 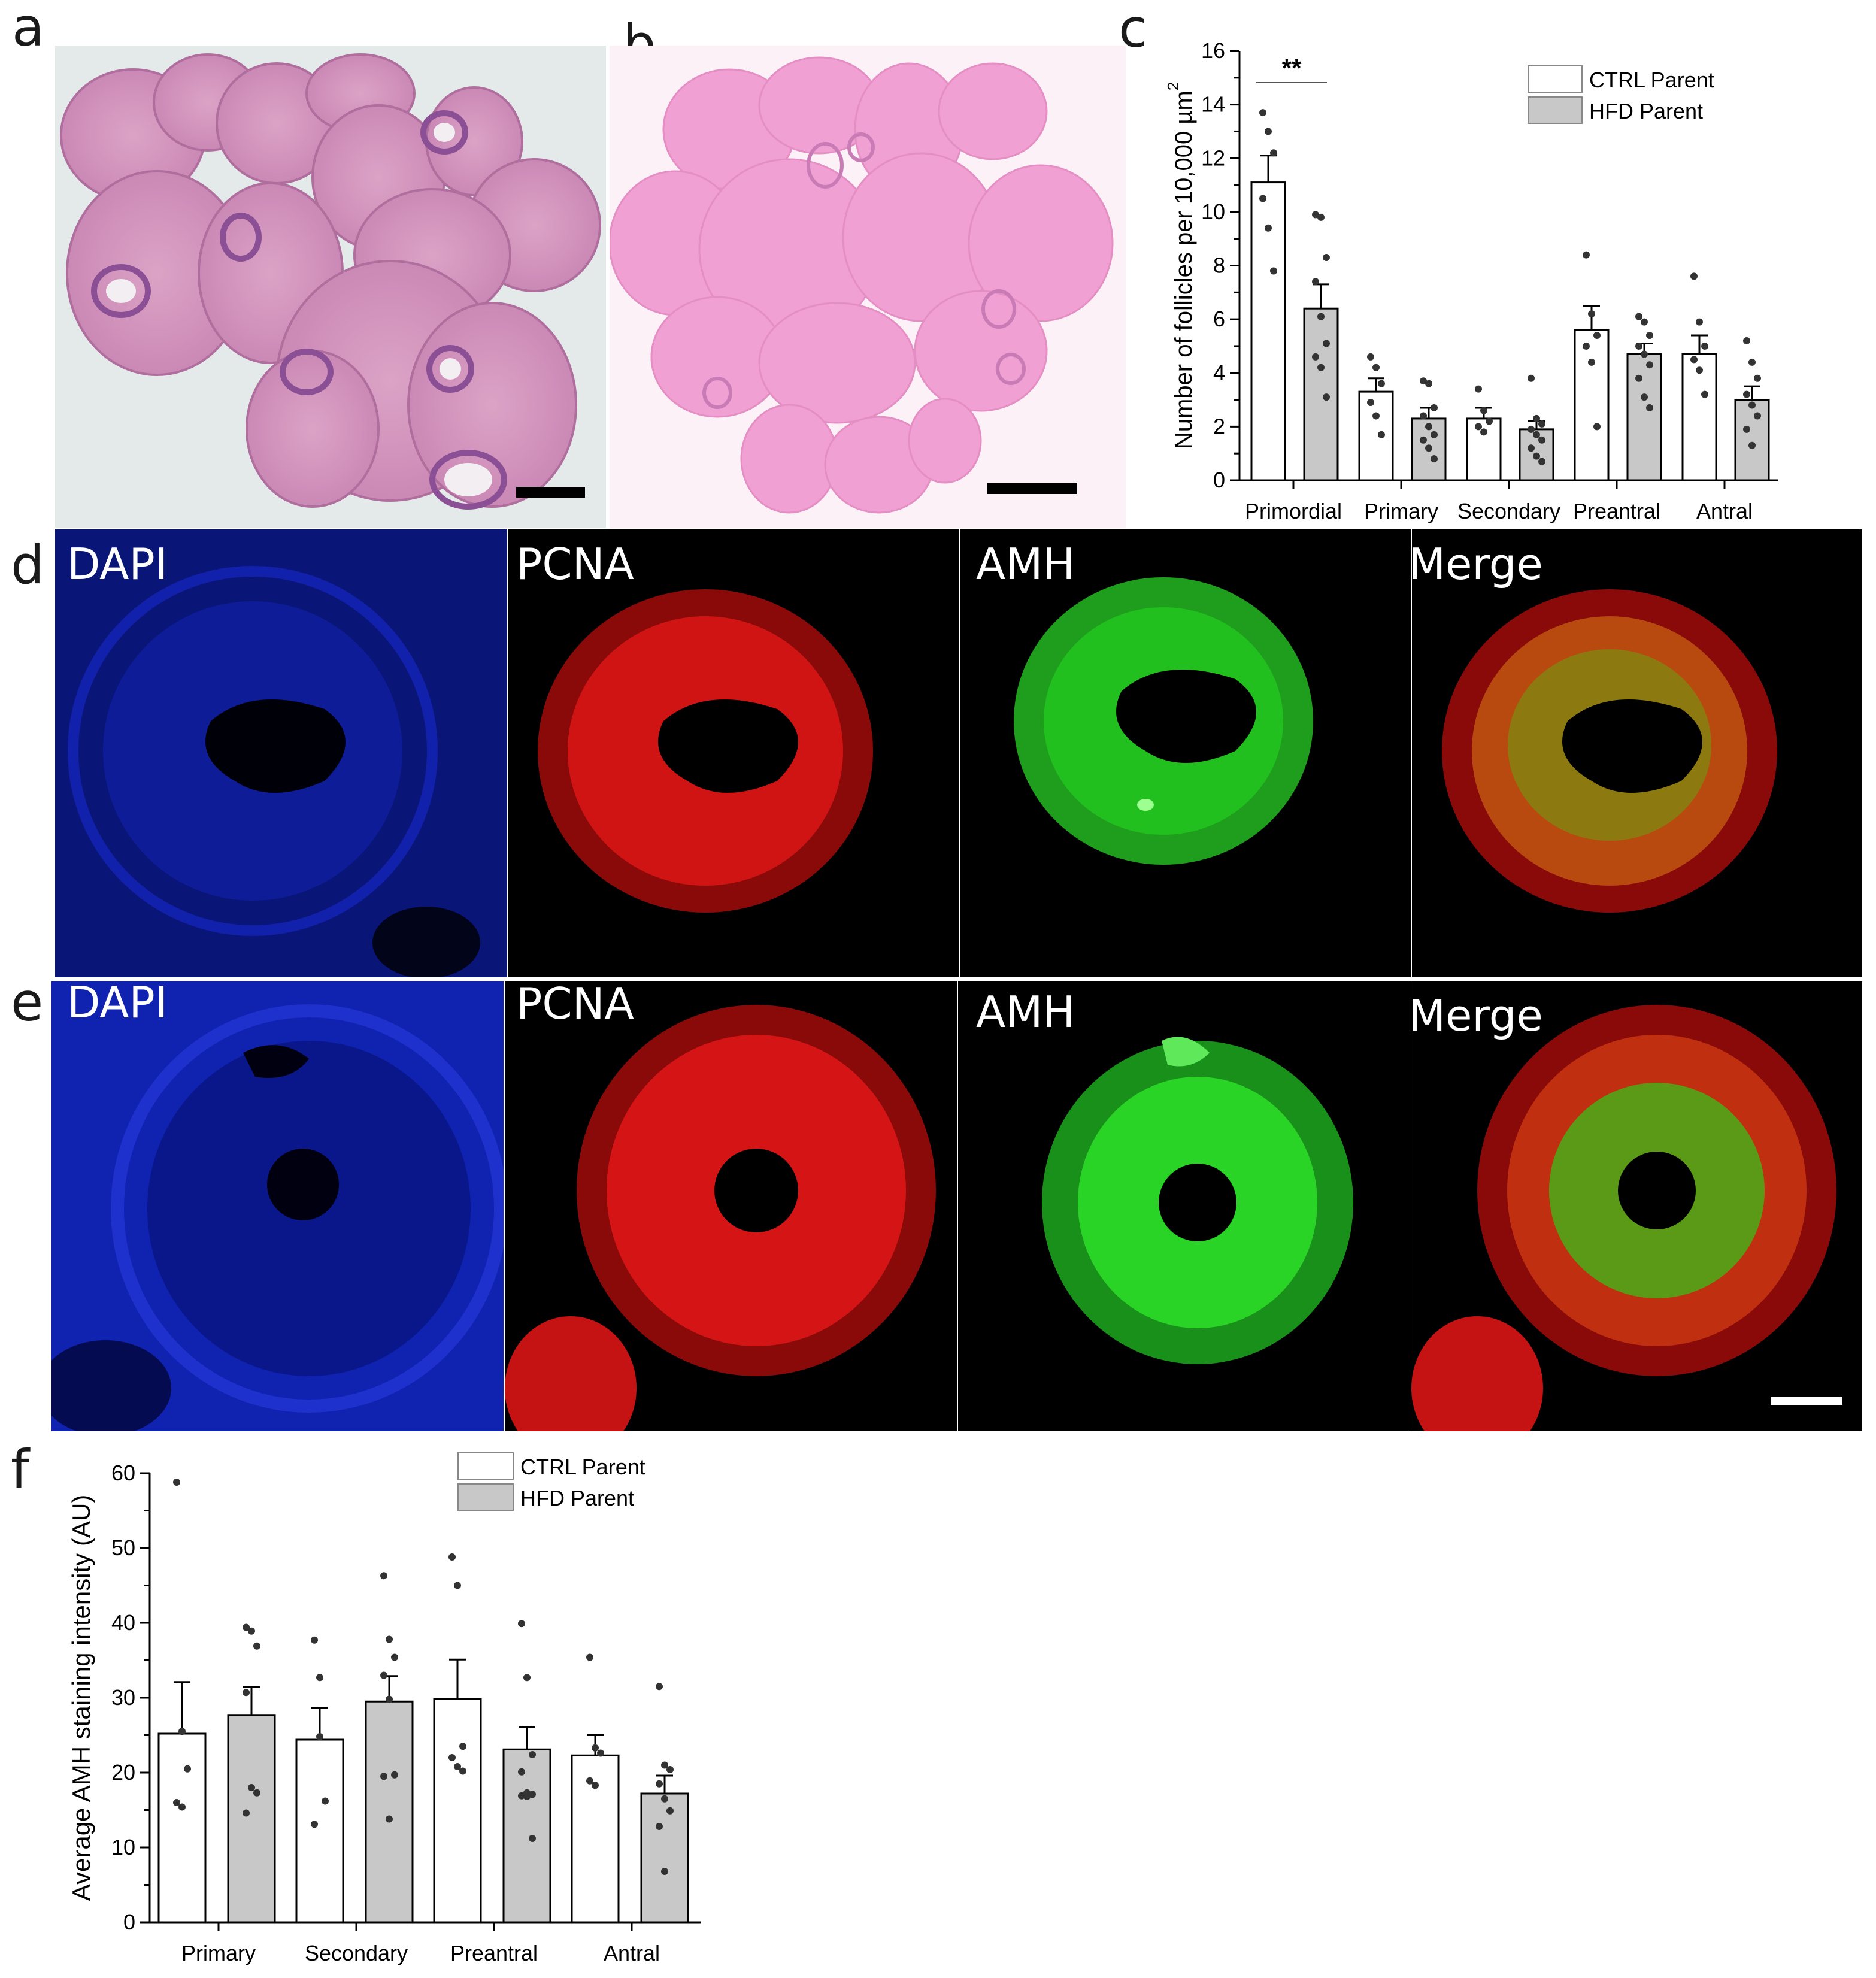 I want to click on micrograph-e-merge, so click(x=1636, y=1206).